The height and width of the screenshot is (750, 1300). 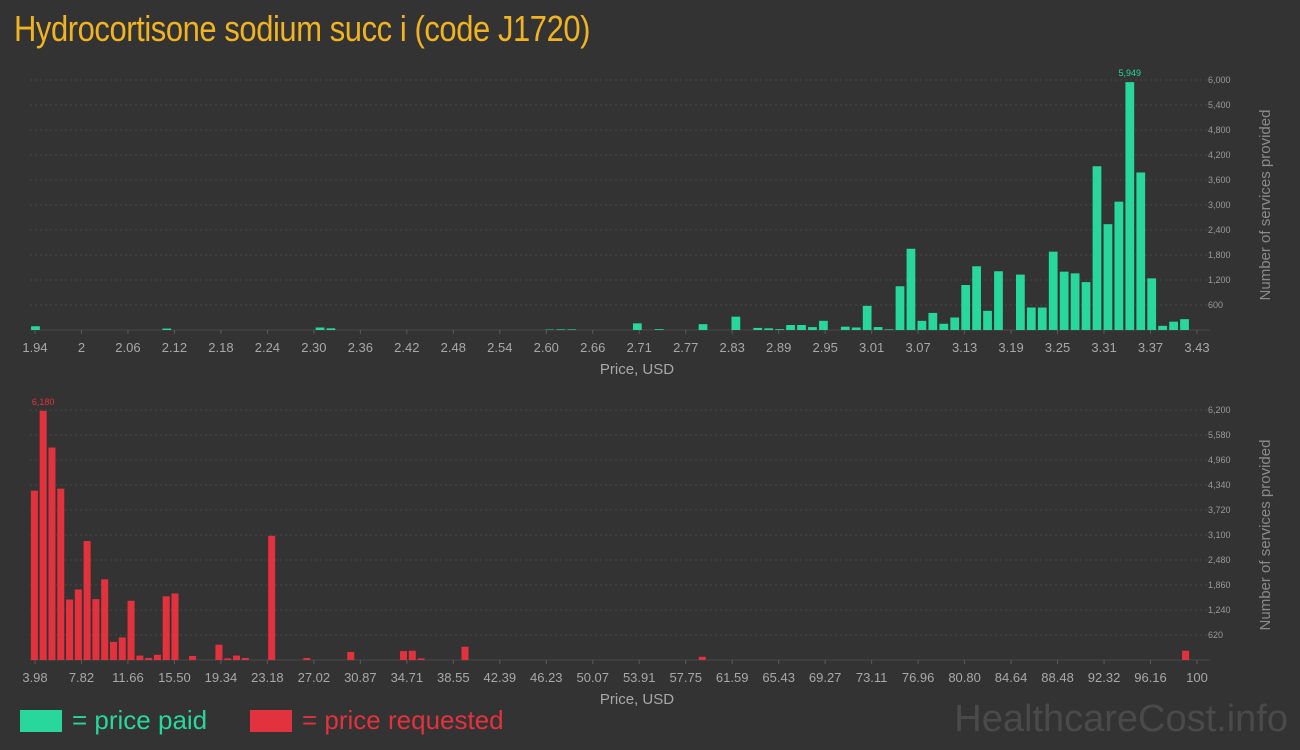 I want to click on x-tick-label: 2.83, so click(x=732, y=347).